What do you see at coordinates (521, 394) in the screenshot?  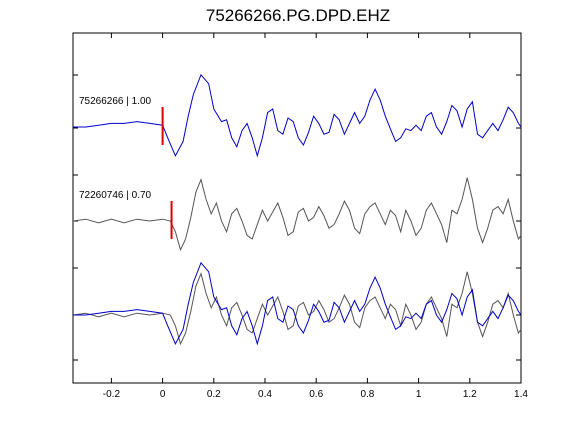 I see `x-tick-label: 1.4` at bounding box center [521, 394].